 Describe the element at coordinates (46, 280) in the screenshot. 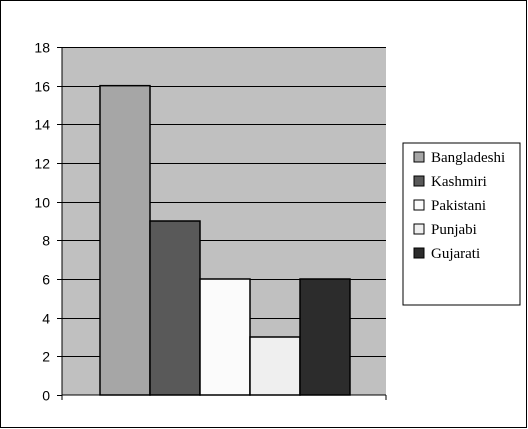

I see `y-tick-label: 6` at that location.